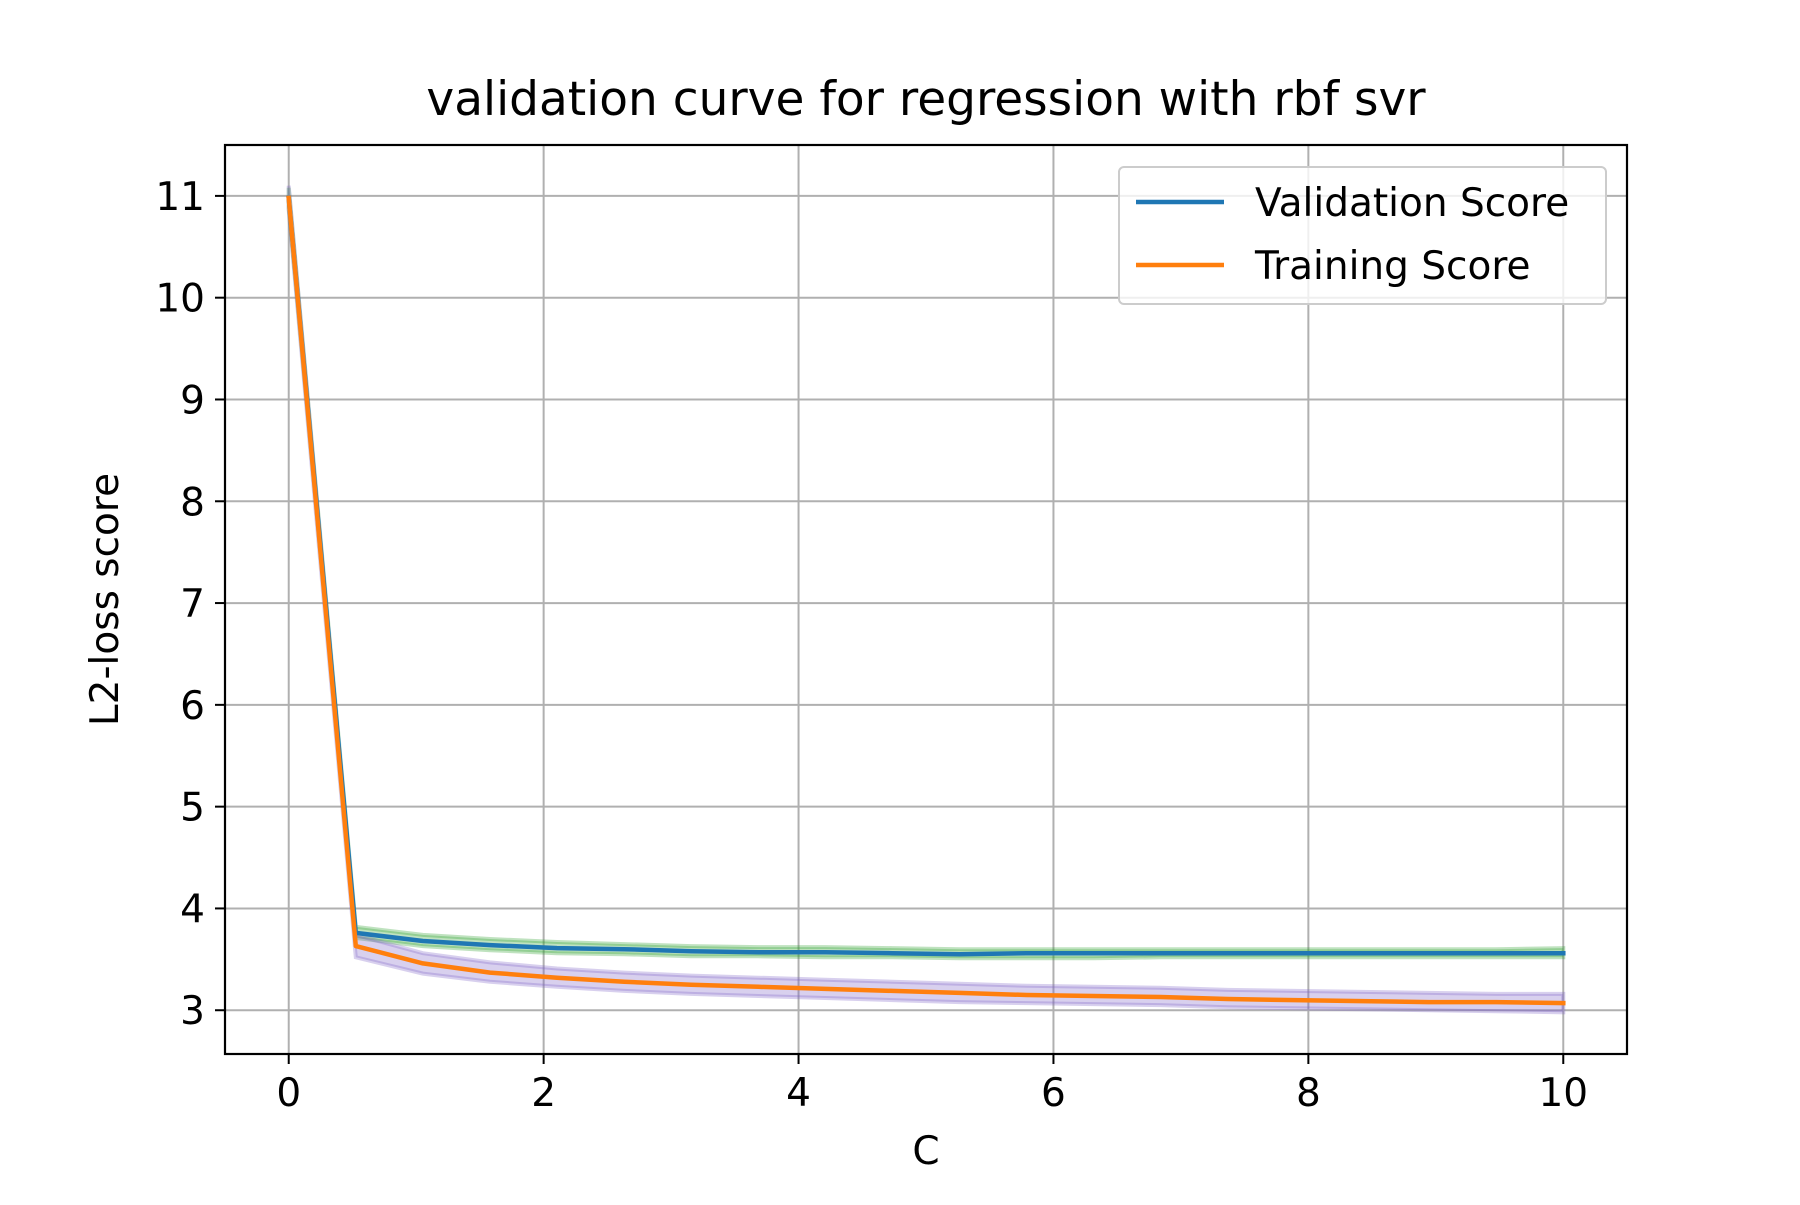 This screenshot has width=1800, height=1205. Describe the element at coordinates (1563, 1093) in the screenshot. I see `x-tick-label: 10` at that location.